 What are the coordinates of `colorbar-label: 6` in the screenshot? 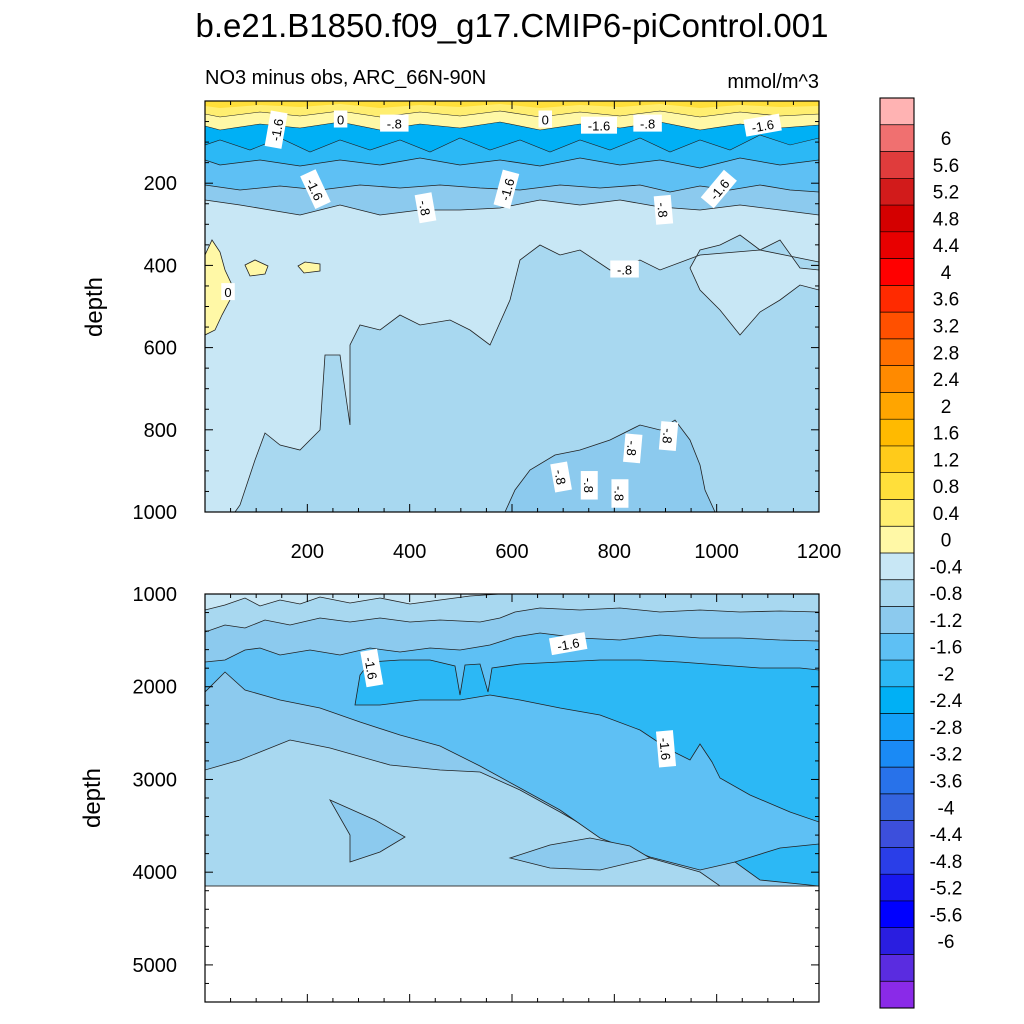 It's located at (946, 139).